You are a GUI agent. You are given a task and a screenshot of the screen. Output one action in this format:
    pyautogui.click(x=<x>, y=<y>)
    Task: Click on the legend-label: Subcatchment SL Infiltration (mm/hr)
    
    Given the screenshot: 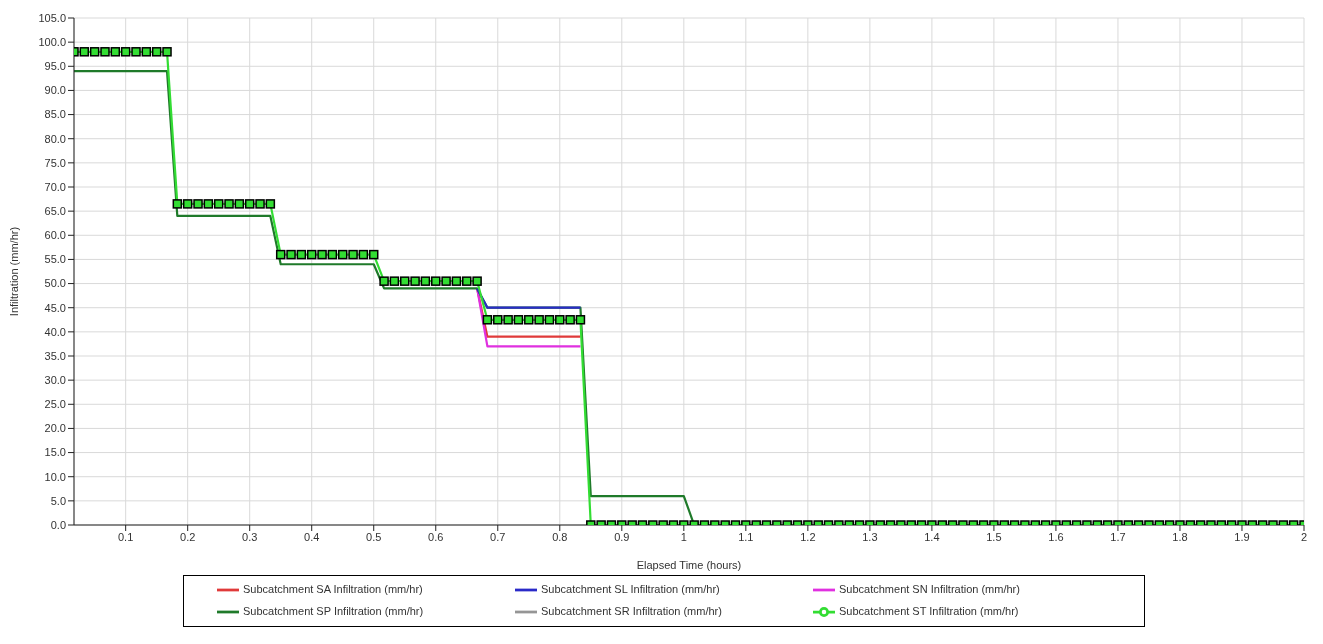 What is the action you would take?
    pyautogui.click(x=631, y=588)
    